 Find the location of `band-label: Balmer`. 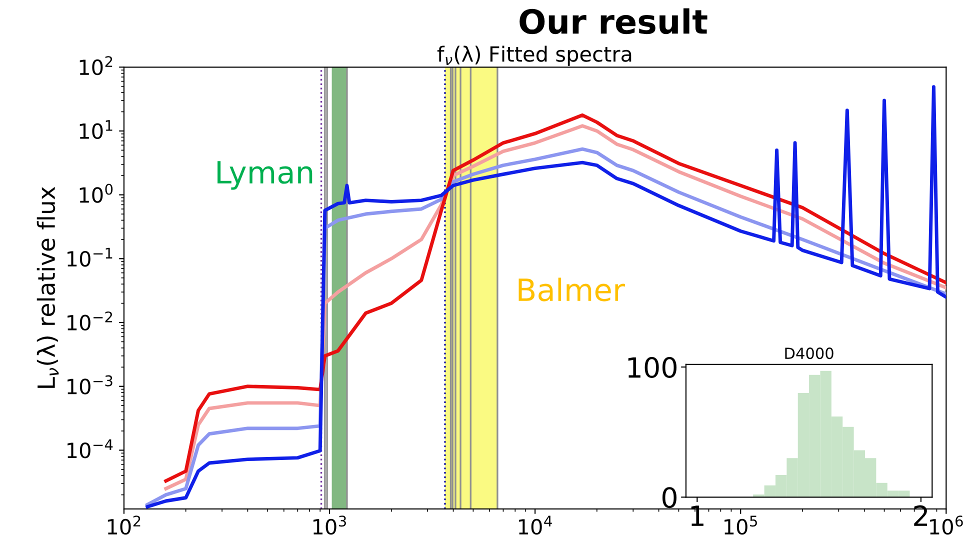

band-label: Balmer is located at coordinates (572, 290).